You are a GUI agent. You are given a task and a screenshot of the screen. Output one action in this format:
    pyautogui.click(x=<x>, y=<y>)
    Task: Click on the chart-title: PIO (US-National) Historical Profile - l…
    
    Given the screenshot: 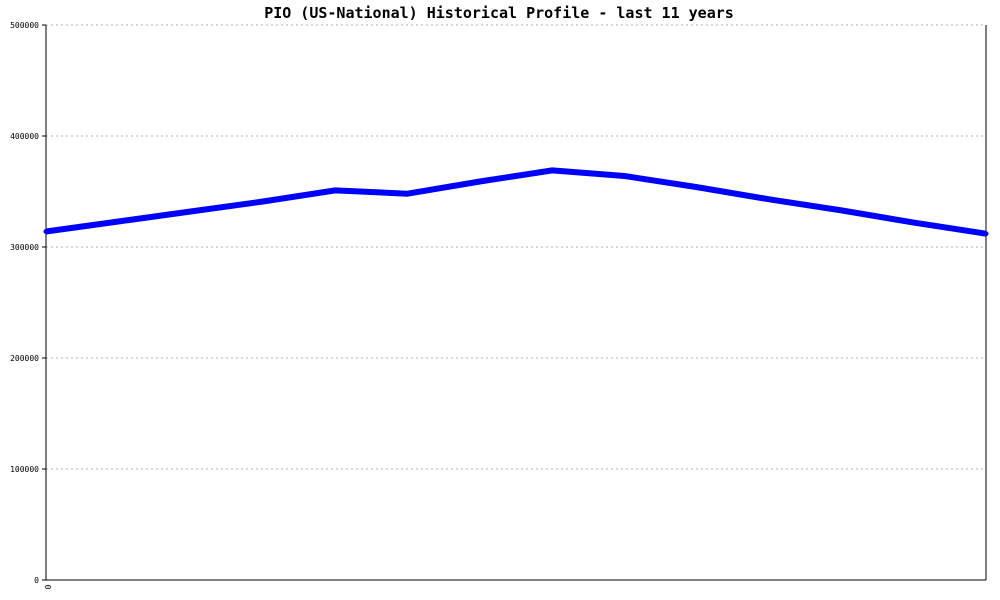 What is the action you would take?
    pyautogui.click(x=499, y=13)
    